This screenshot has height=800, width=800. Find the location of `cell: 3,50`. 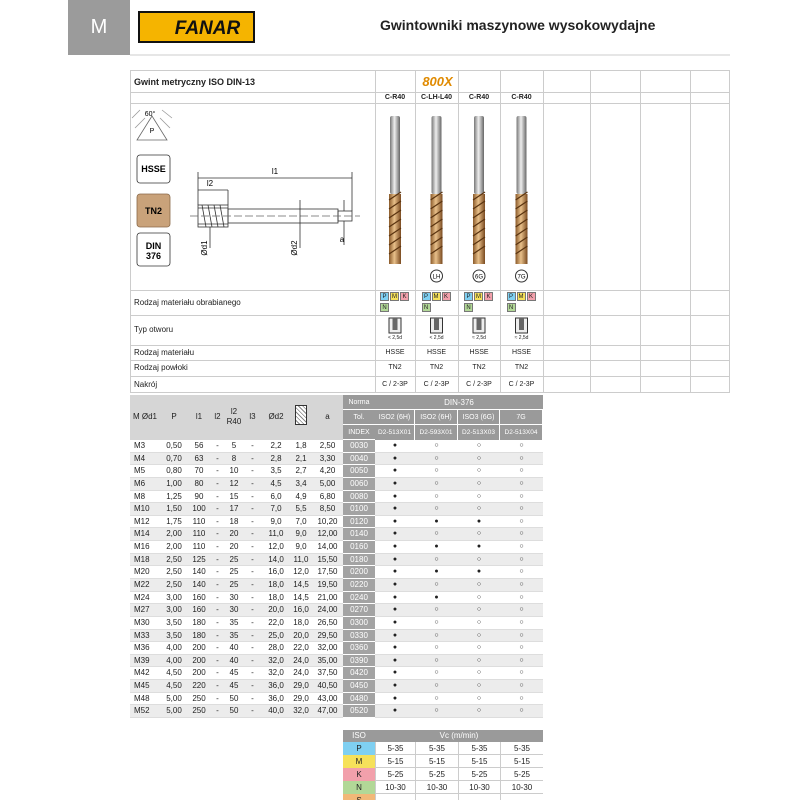

cell: 3,50 is located at coordinates (174, 622).